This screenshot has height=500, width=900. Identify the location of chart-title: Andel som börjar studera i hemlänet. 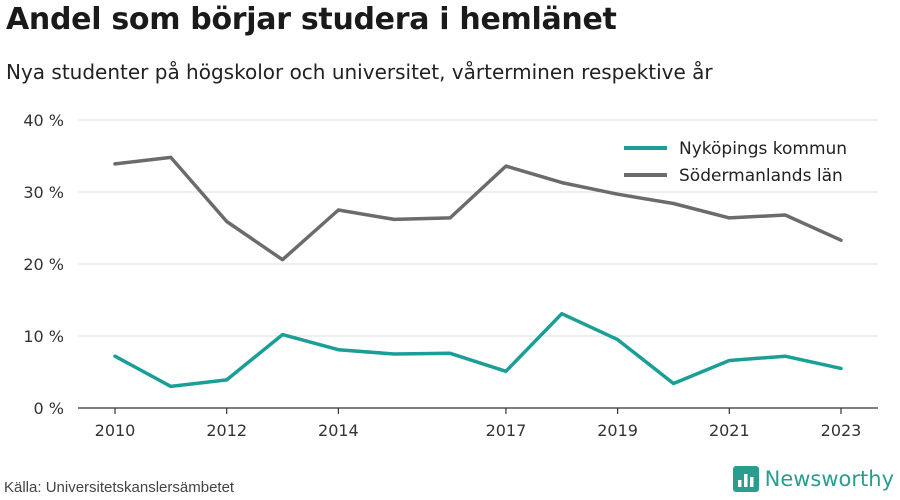
(311, 19).